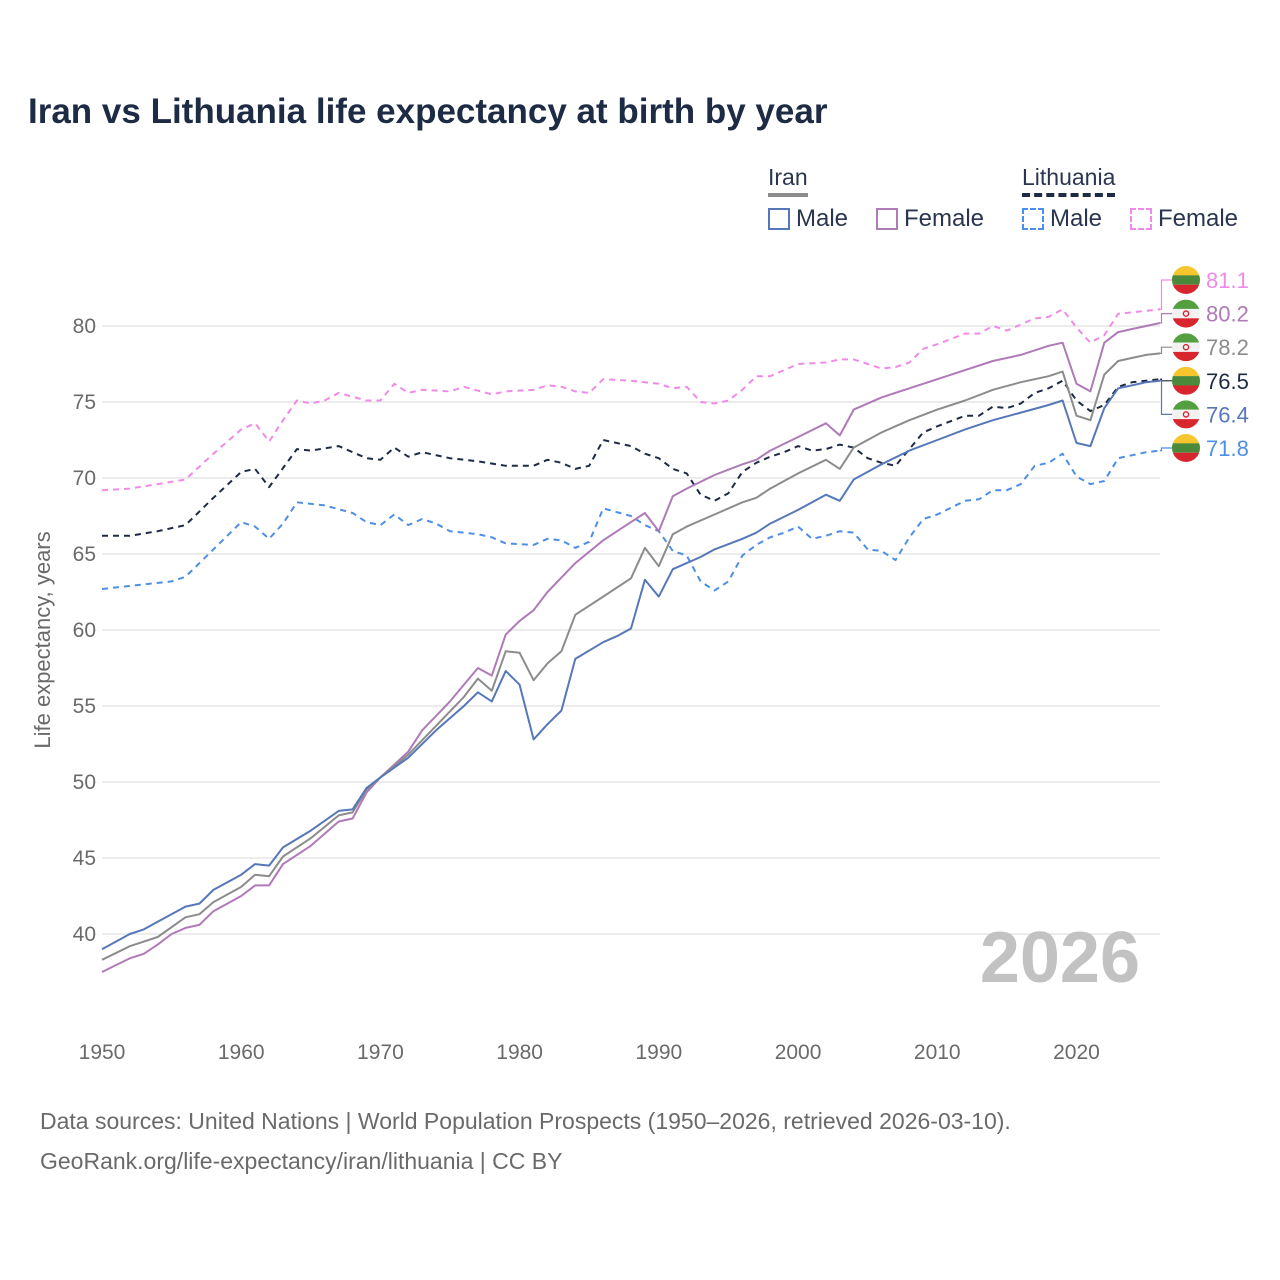 Image resolution: width=1280 pixels, height=1280 pixels. What do you see at coordinates (887, 219) in the screenshot?
I see `legend-swatch-iran-female` at bounding box center [887, 219].